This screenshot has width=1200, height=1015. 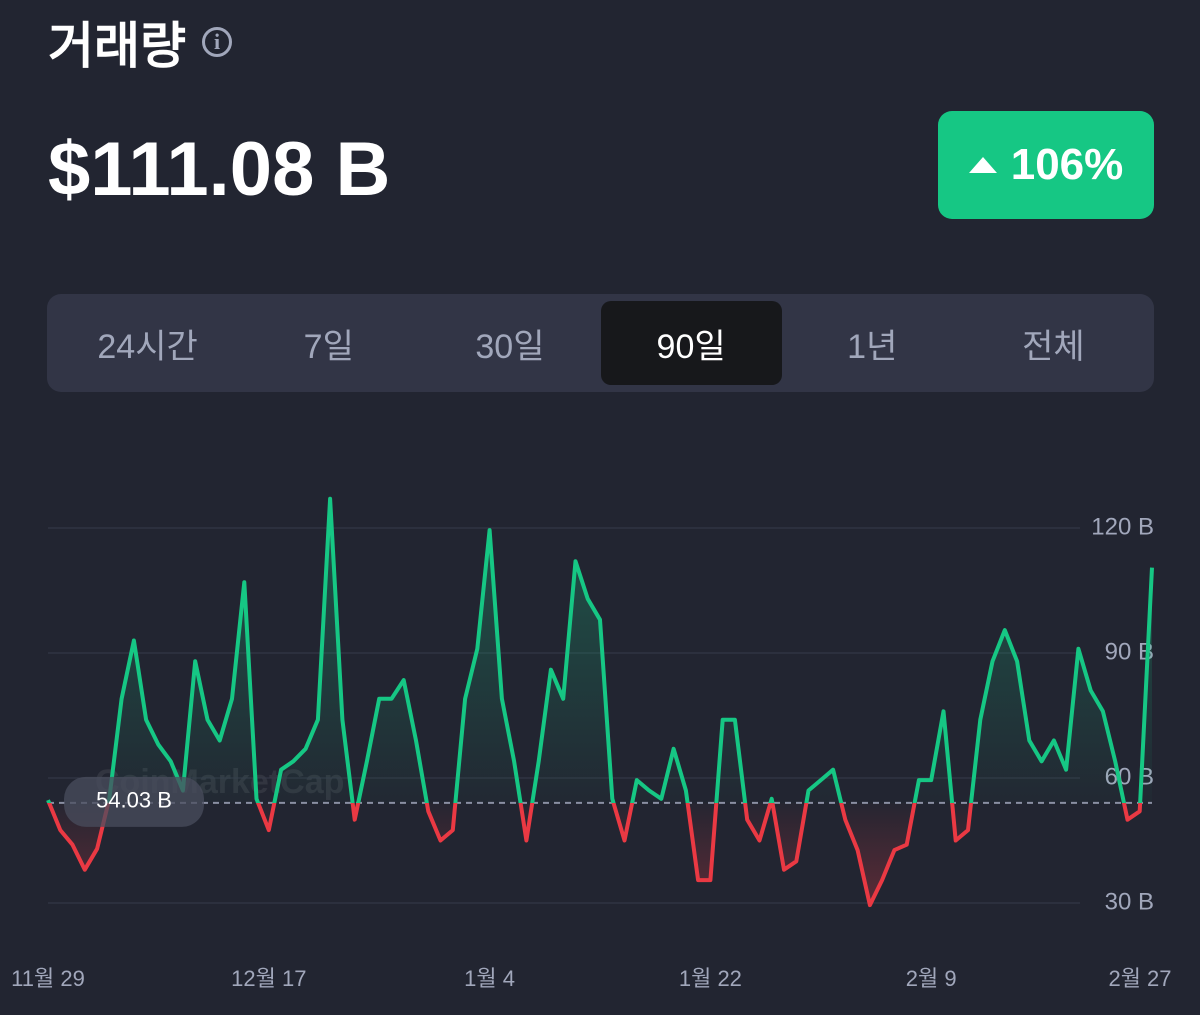 What do you see at coordinates (219, 169) in the screenshot?
I see `volume-value: $111.08 B` at bounding box center [219, 169].